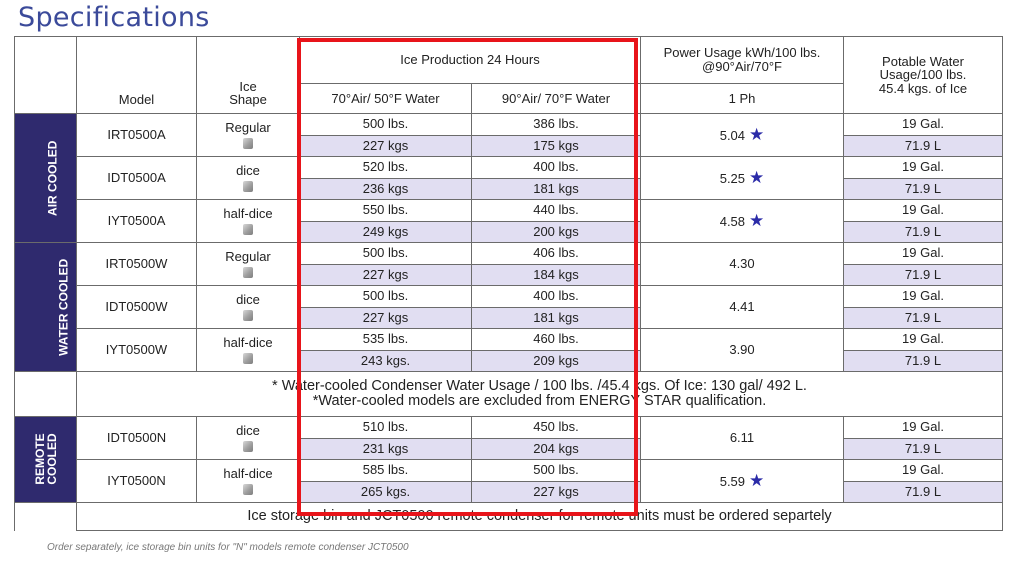 This screenshot has width=1012, height=562. I want to click on table-row: 265 kgs. 227 kgs 71.9 L, so click(509, 491).